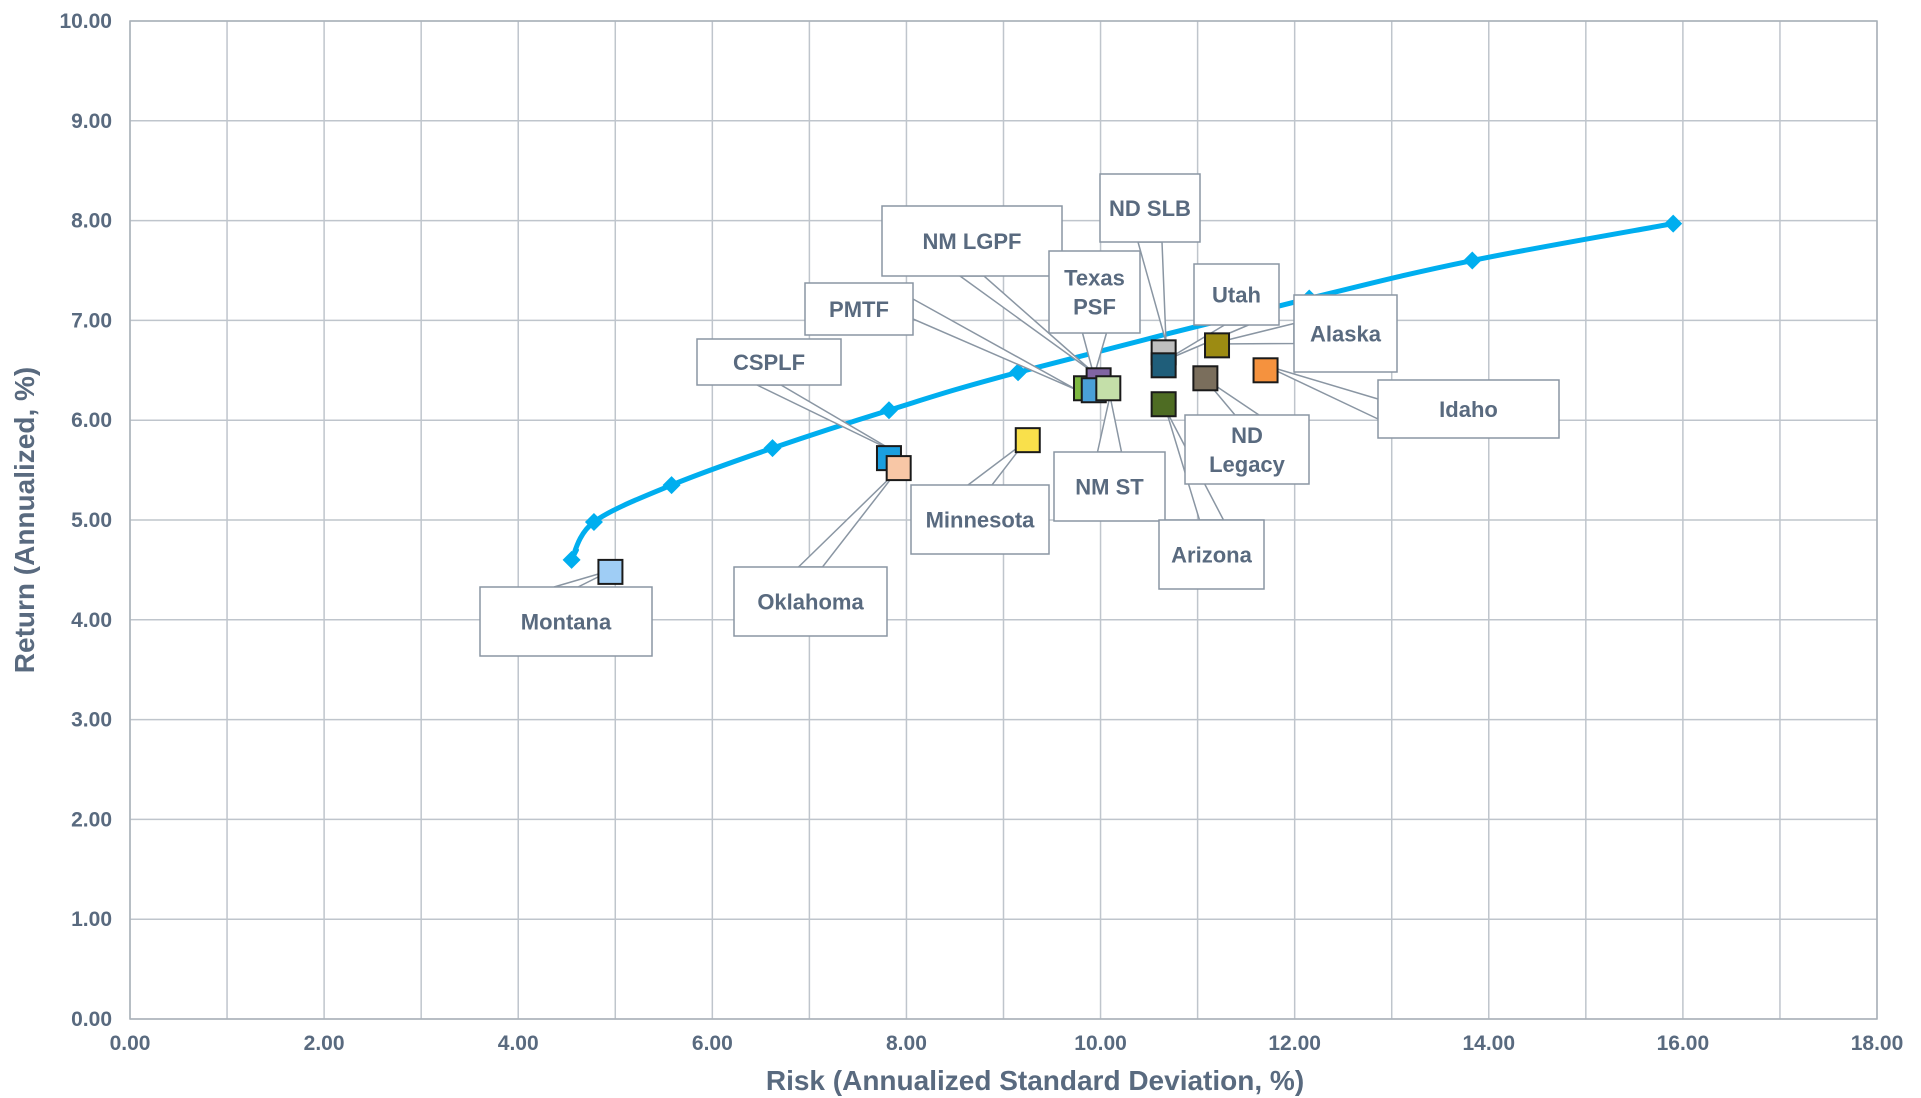 This screenshot has height=1098, width=1921. I want to click on y-tick-label: 5.00, so click(91, 520).